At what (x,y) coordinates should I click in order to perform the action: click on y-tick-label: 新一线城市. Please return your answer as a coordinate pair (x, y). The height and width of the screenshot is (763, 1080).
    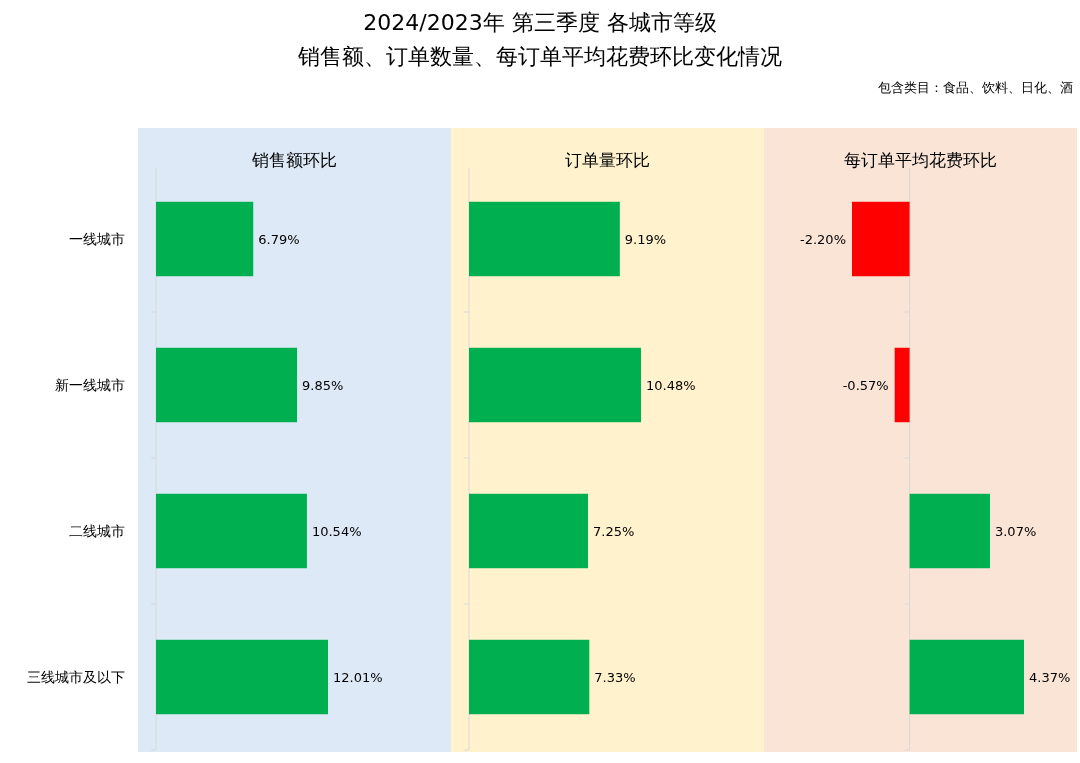
    Looking at the image, I should click on (90, 385).